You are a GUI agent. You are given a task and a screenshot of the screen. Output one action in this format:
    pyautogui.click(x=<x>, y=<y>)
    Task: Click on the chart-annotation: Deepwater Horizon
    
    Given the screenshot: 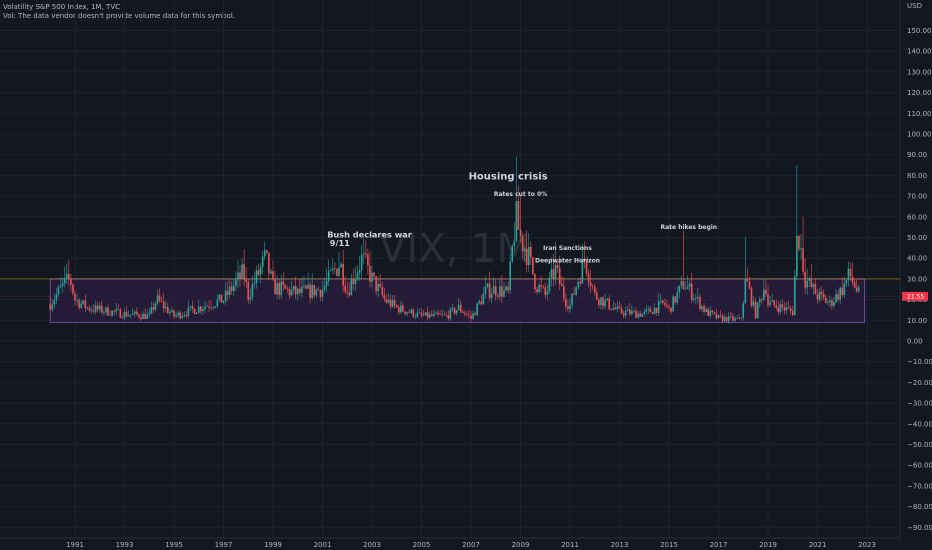 What is the action you would take?
    pyautogui.click(x=567, y=260)
    